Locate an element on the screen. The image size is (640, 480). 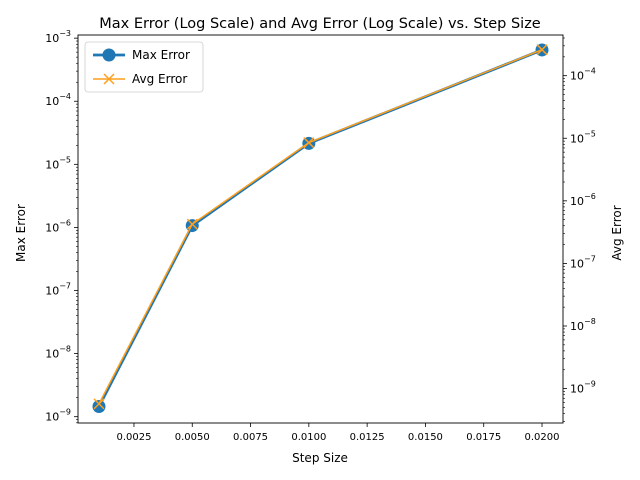
x-tick-label: 0.0175 is located at coordinates (483, 437).